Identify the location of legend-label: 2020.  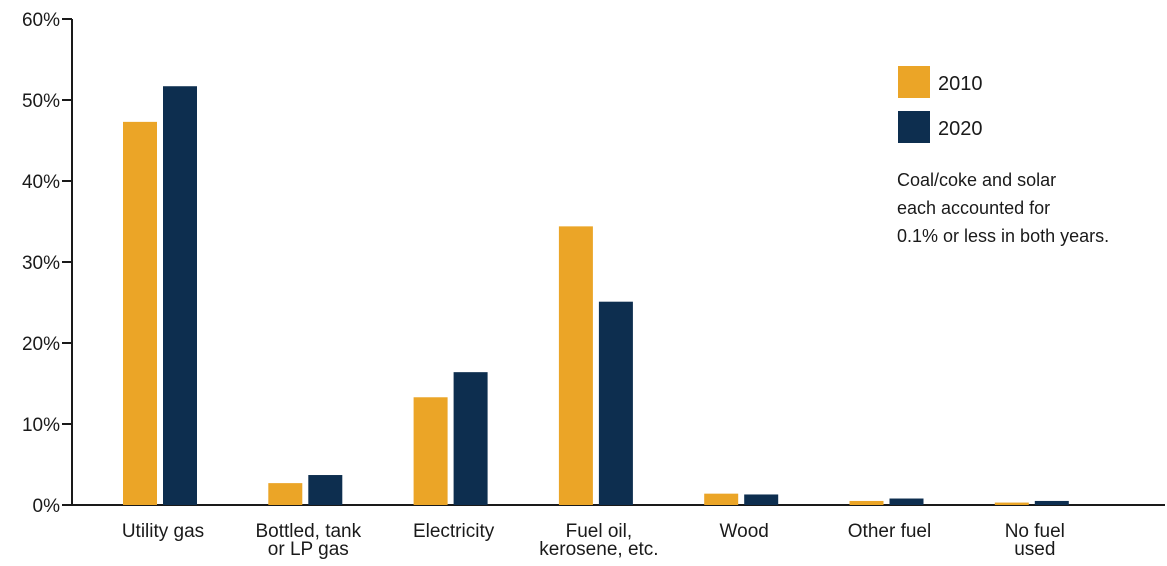
(960, 129).